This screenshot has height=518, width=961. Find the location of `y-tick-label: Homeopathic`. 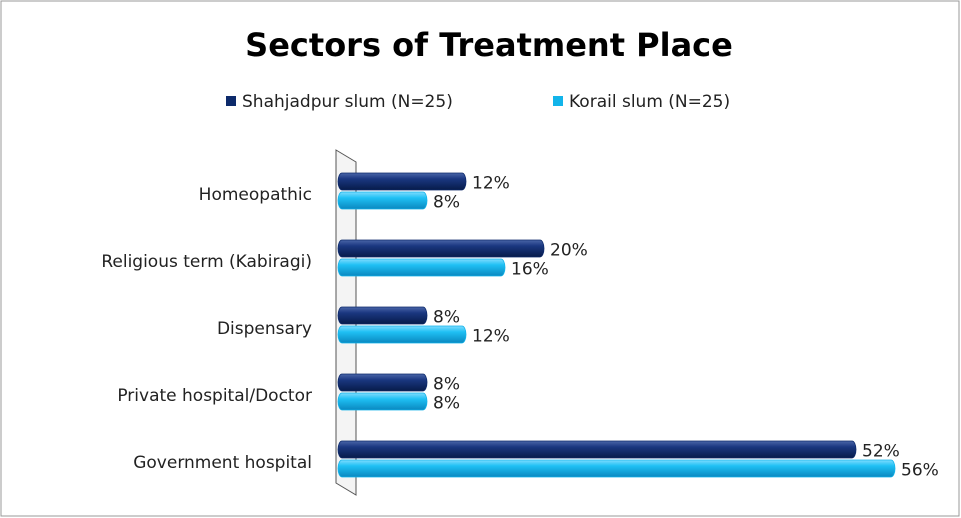

y-tick-label: Homeopathic is located at coordinates (255, 195).